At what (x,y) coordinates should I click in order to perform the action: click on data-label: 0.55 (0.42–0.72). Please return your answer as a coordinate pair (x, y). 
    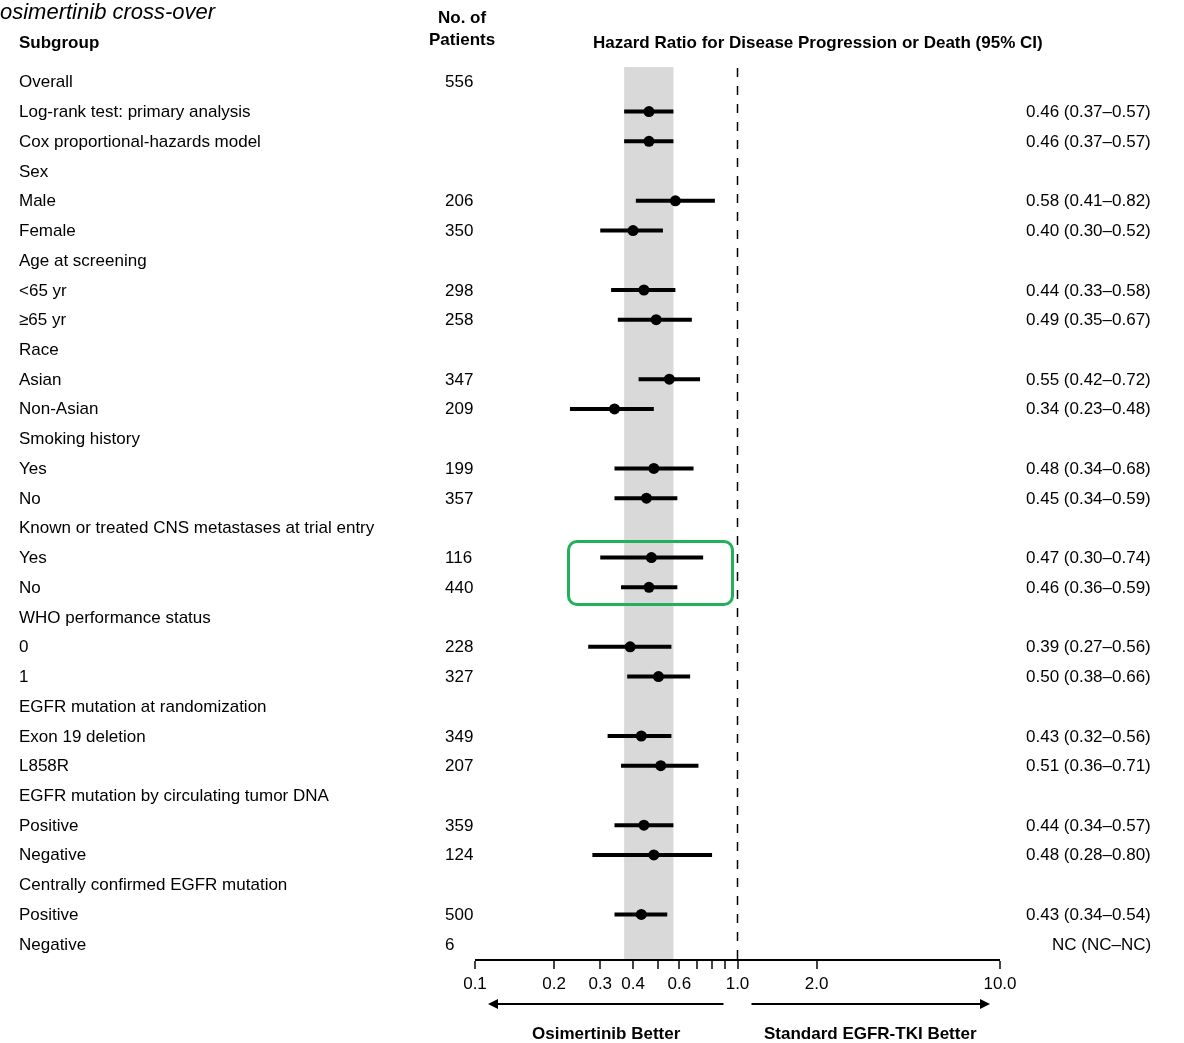
    Looking at the image, I should click on (1088, 379).